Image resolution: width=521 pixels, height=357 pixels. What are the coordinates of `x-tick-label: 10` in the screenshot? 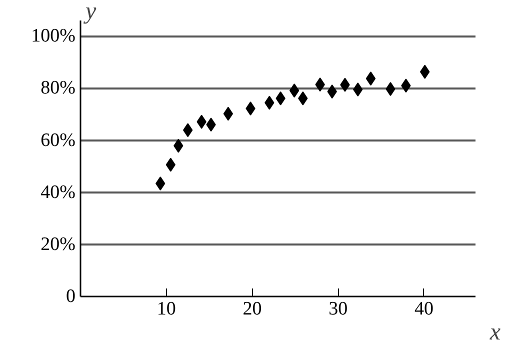 It's located at (166, 309).